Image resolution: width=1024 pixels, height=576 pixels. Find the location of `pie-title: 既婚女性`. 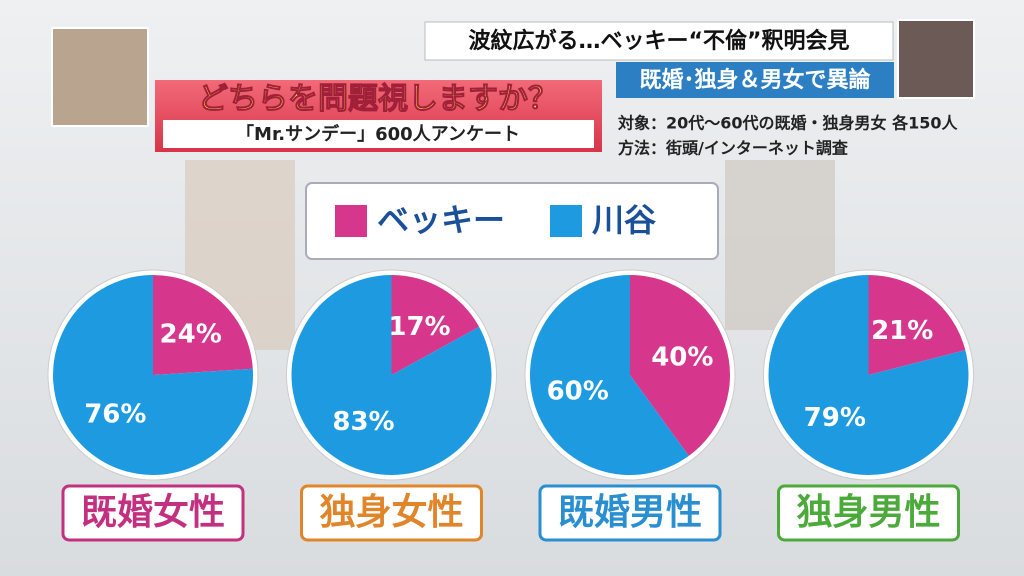

pie-title: 既婚女性 is located at coordinates (153, 512).